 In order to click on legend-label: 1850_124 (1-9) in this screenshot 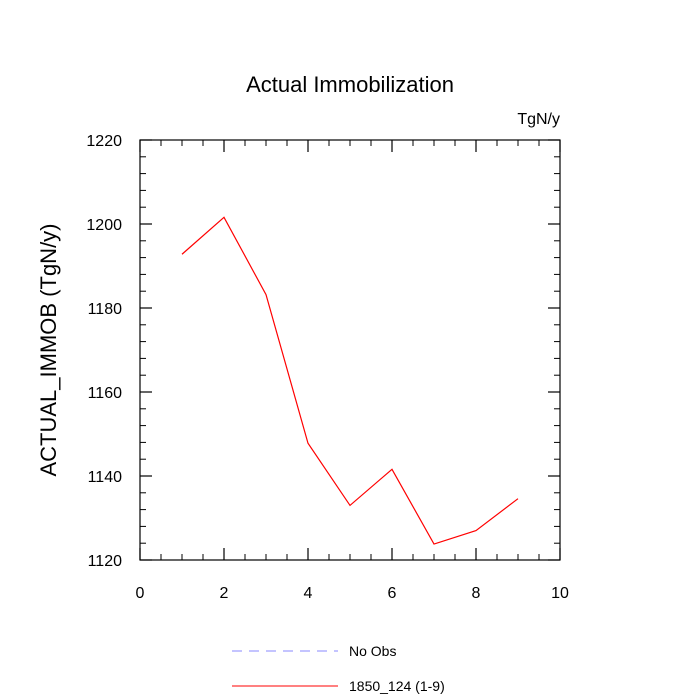, I will do `click(397, 686)`.